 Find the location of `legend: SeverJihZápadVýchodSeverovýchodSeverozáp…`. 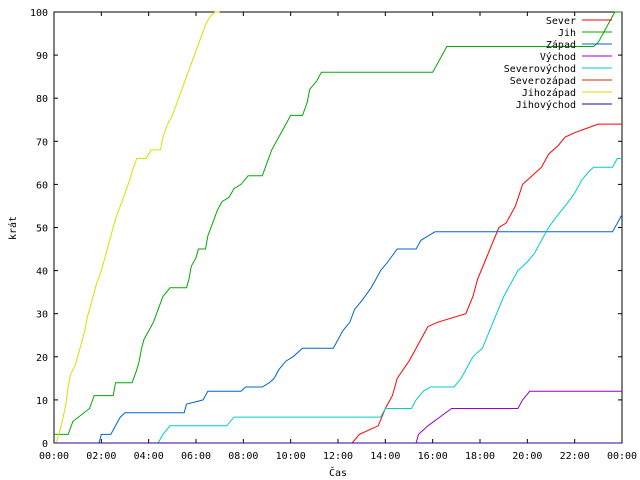

legend: SeverJihZápadVýchodSeverovýchodSeverozáp… is located at coordinates (558, 63).